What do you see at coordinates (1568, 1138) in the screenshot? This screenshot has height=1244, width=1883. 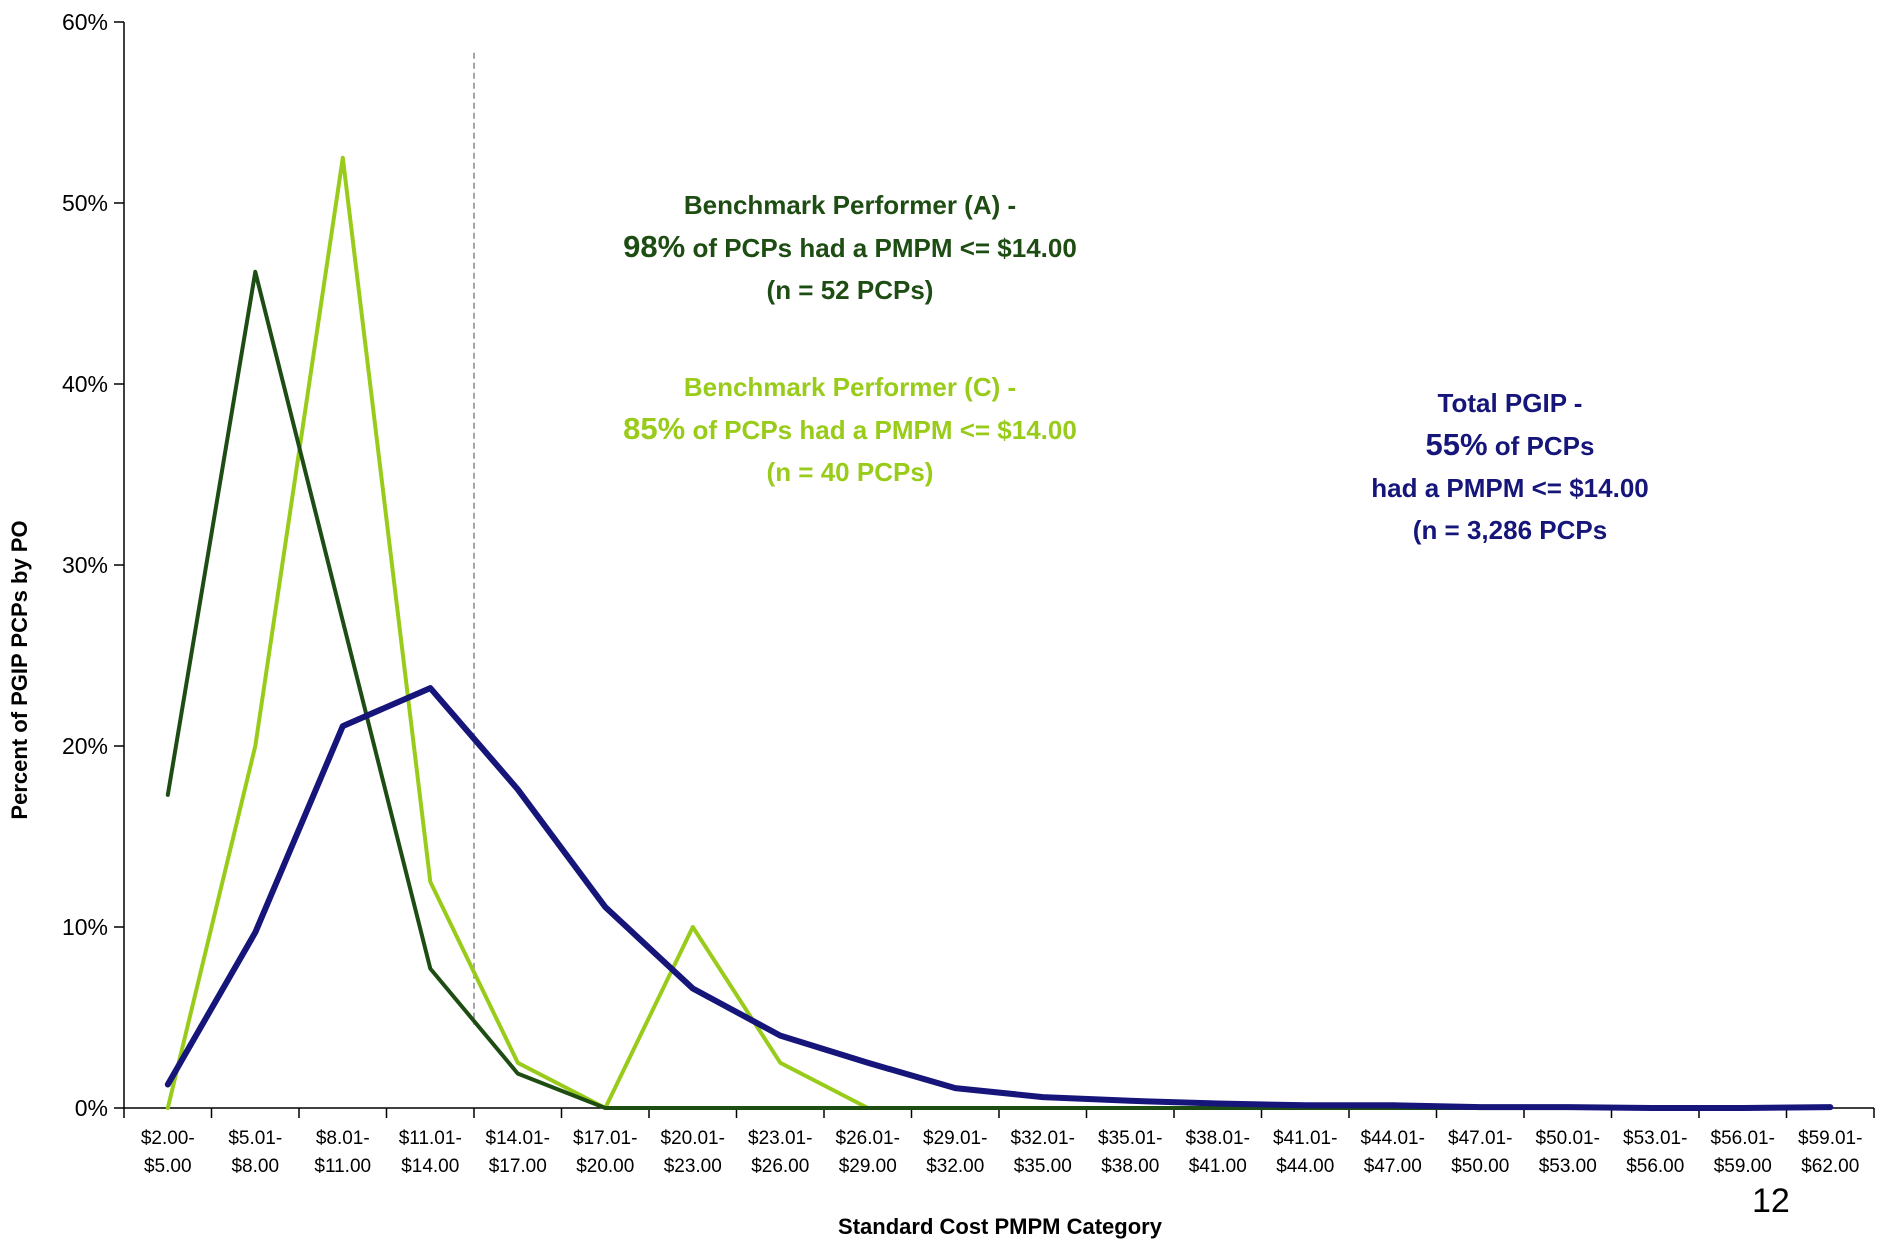 I see `x-tick-label: $50.01-` at bounding box center [1568, 1138].